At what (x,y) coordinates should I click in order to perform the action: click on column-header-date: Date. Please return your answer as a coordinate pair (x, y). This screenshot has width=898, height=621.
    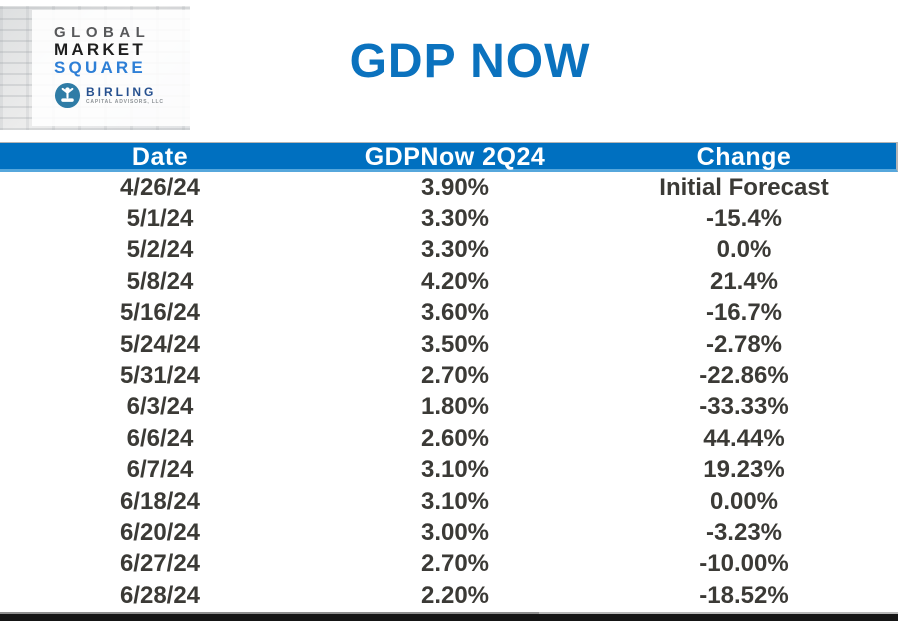
    Looking at the image, I should click on (160, 157).